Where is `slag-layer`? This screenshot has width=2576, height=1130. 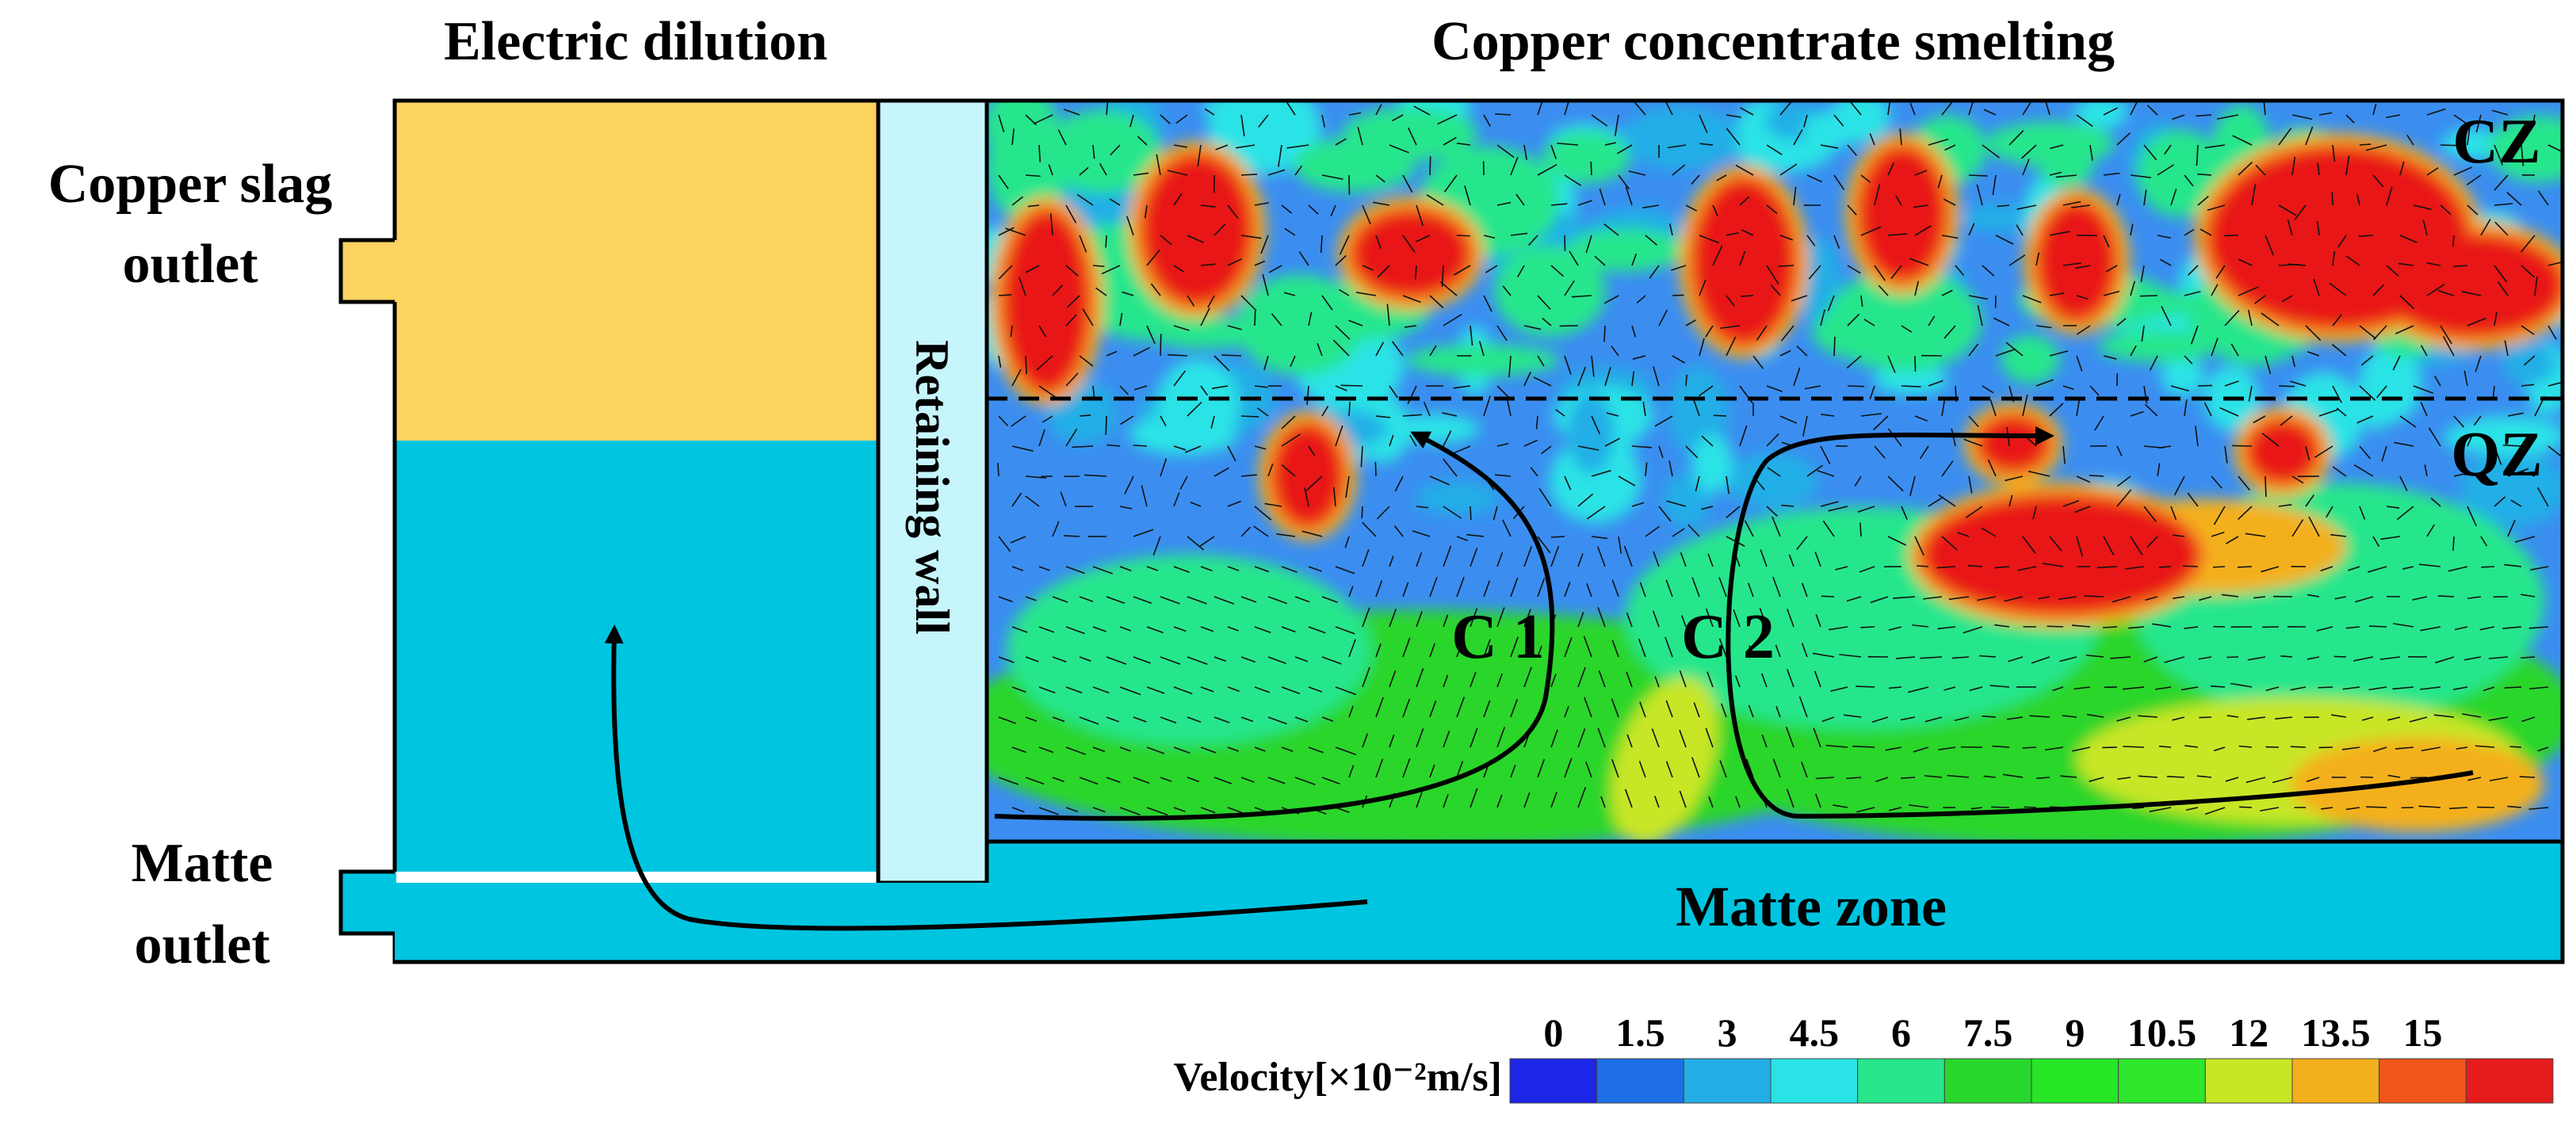
slag-layer is located at coordinates (636, 271).